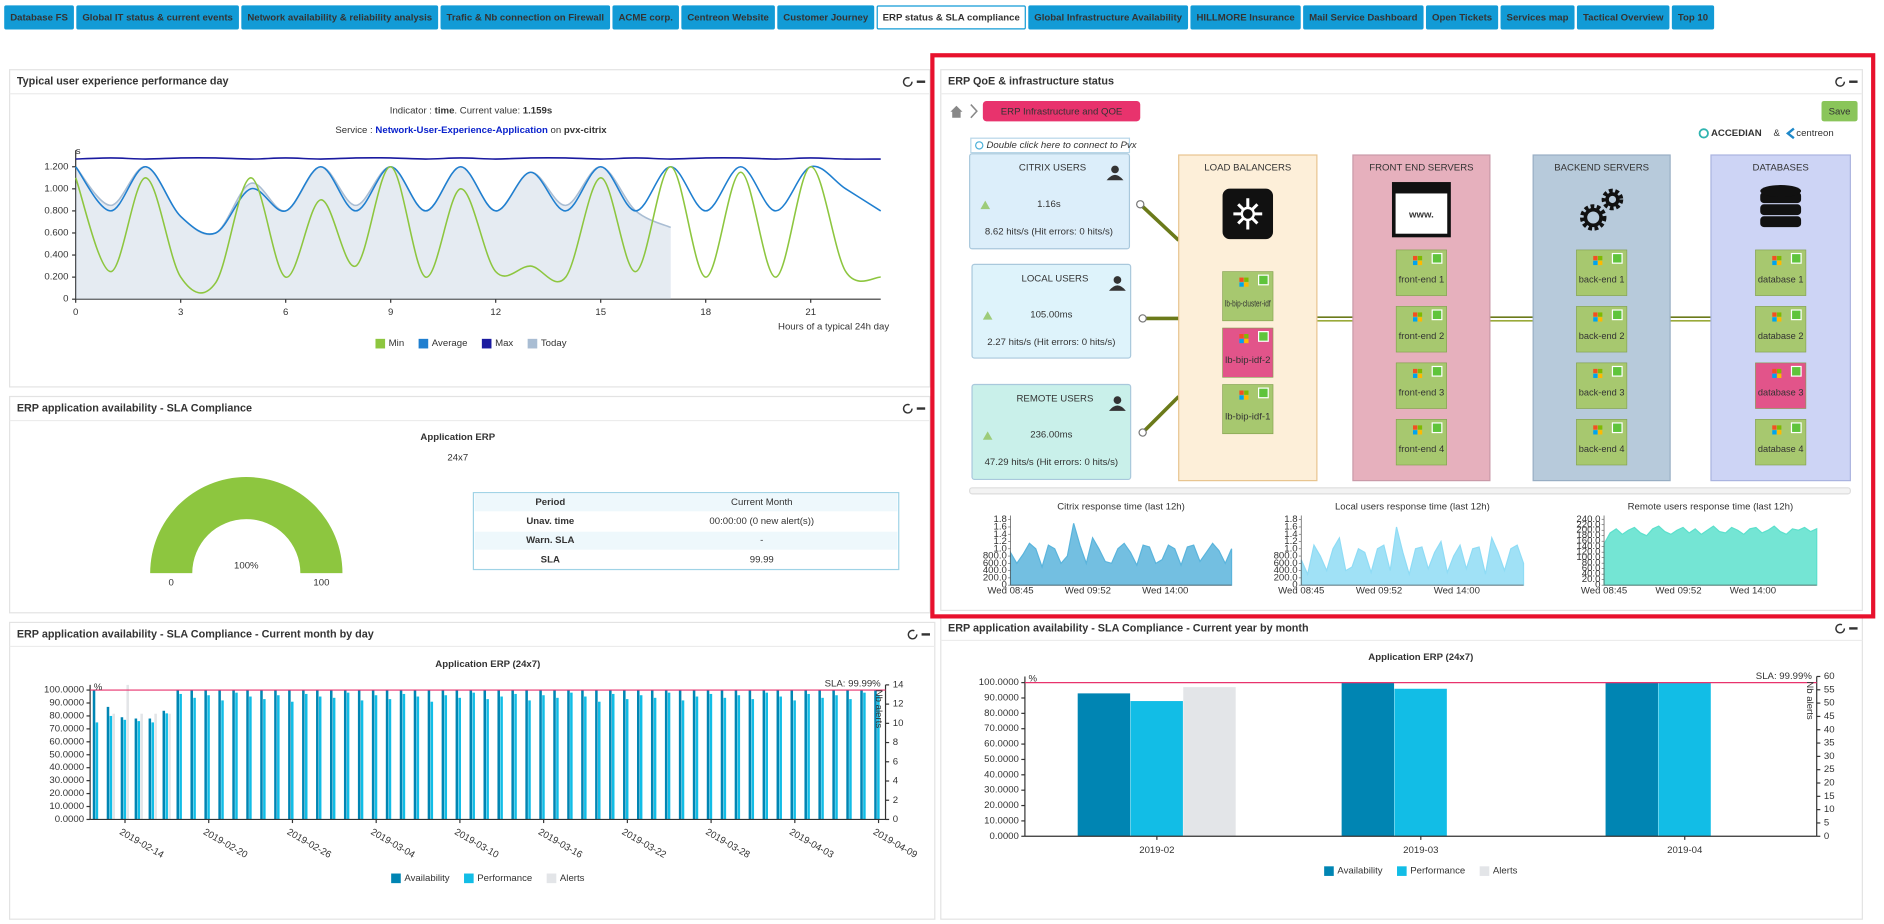 The width and height of the screenshot is (1884, 924). Describe the element at coordinates (39, 17) in the screenshot. I see `tab: Database FS` at that location.